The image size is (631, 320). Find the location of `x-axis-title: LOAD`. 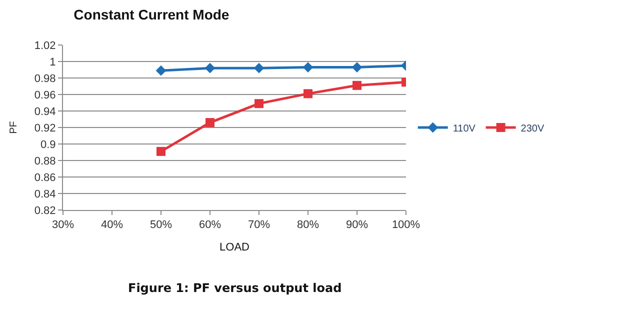

x-axis-title: LOAD is located at coordinates (235, 247).